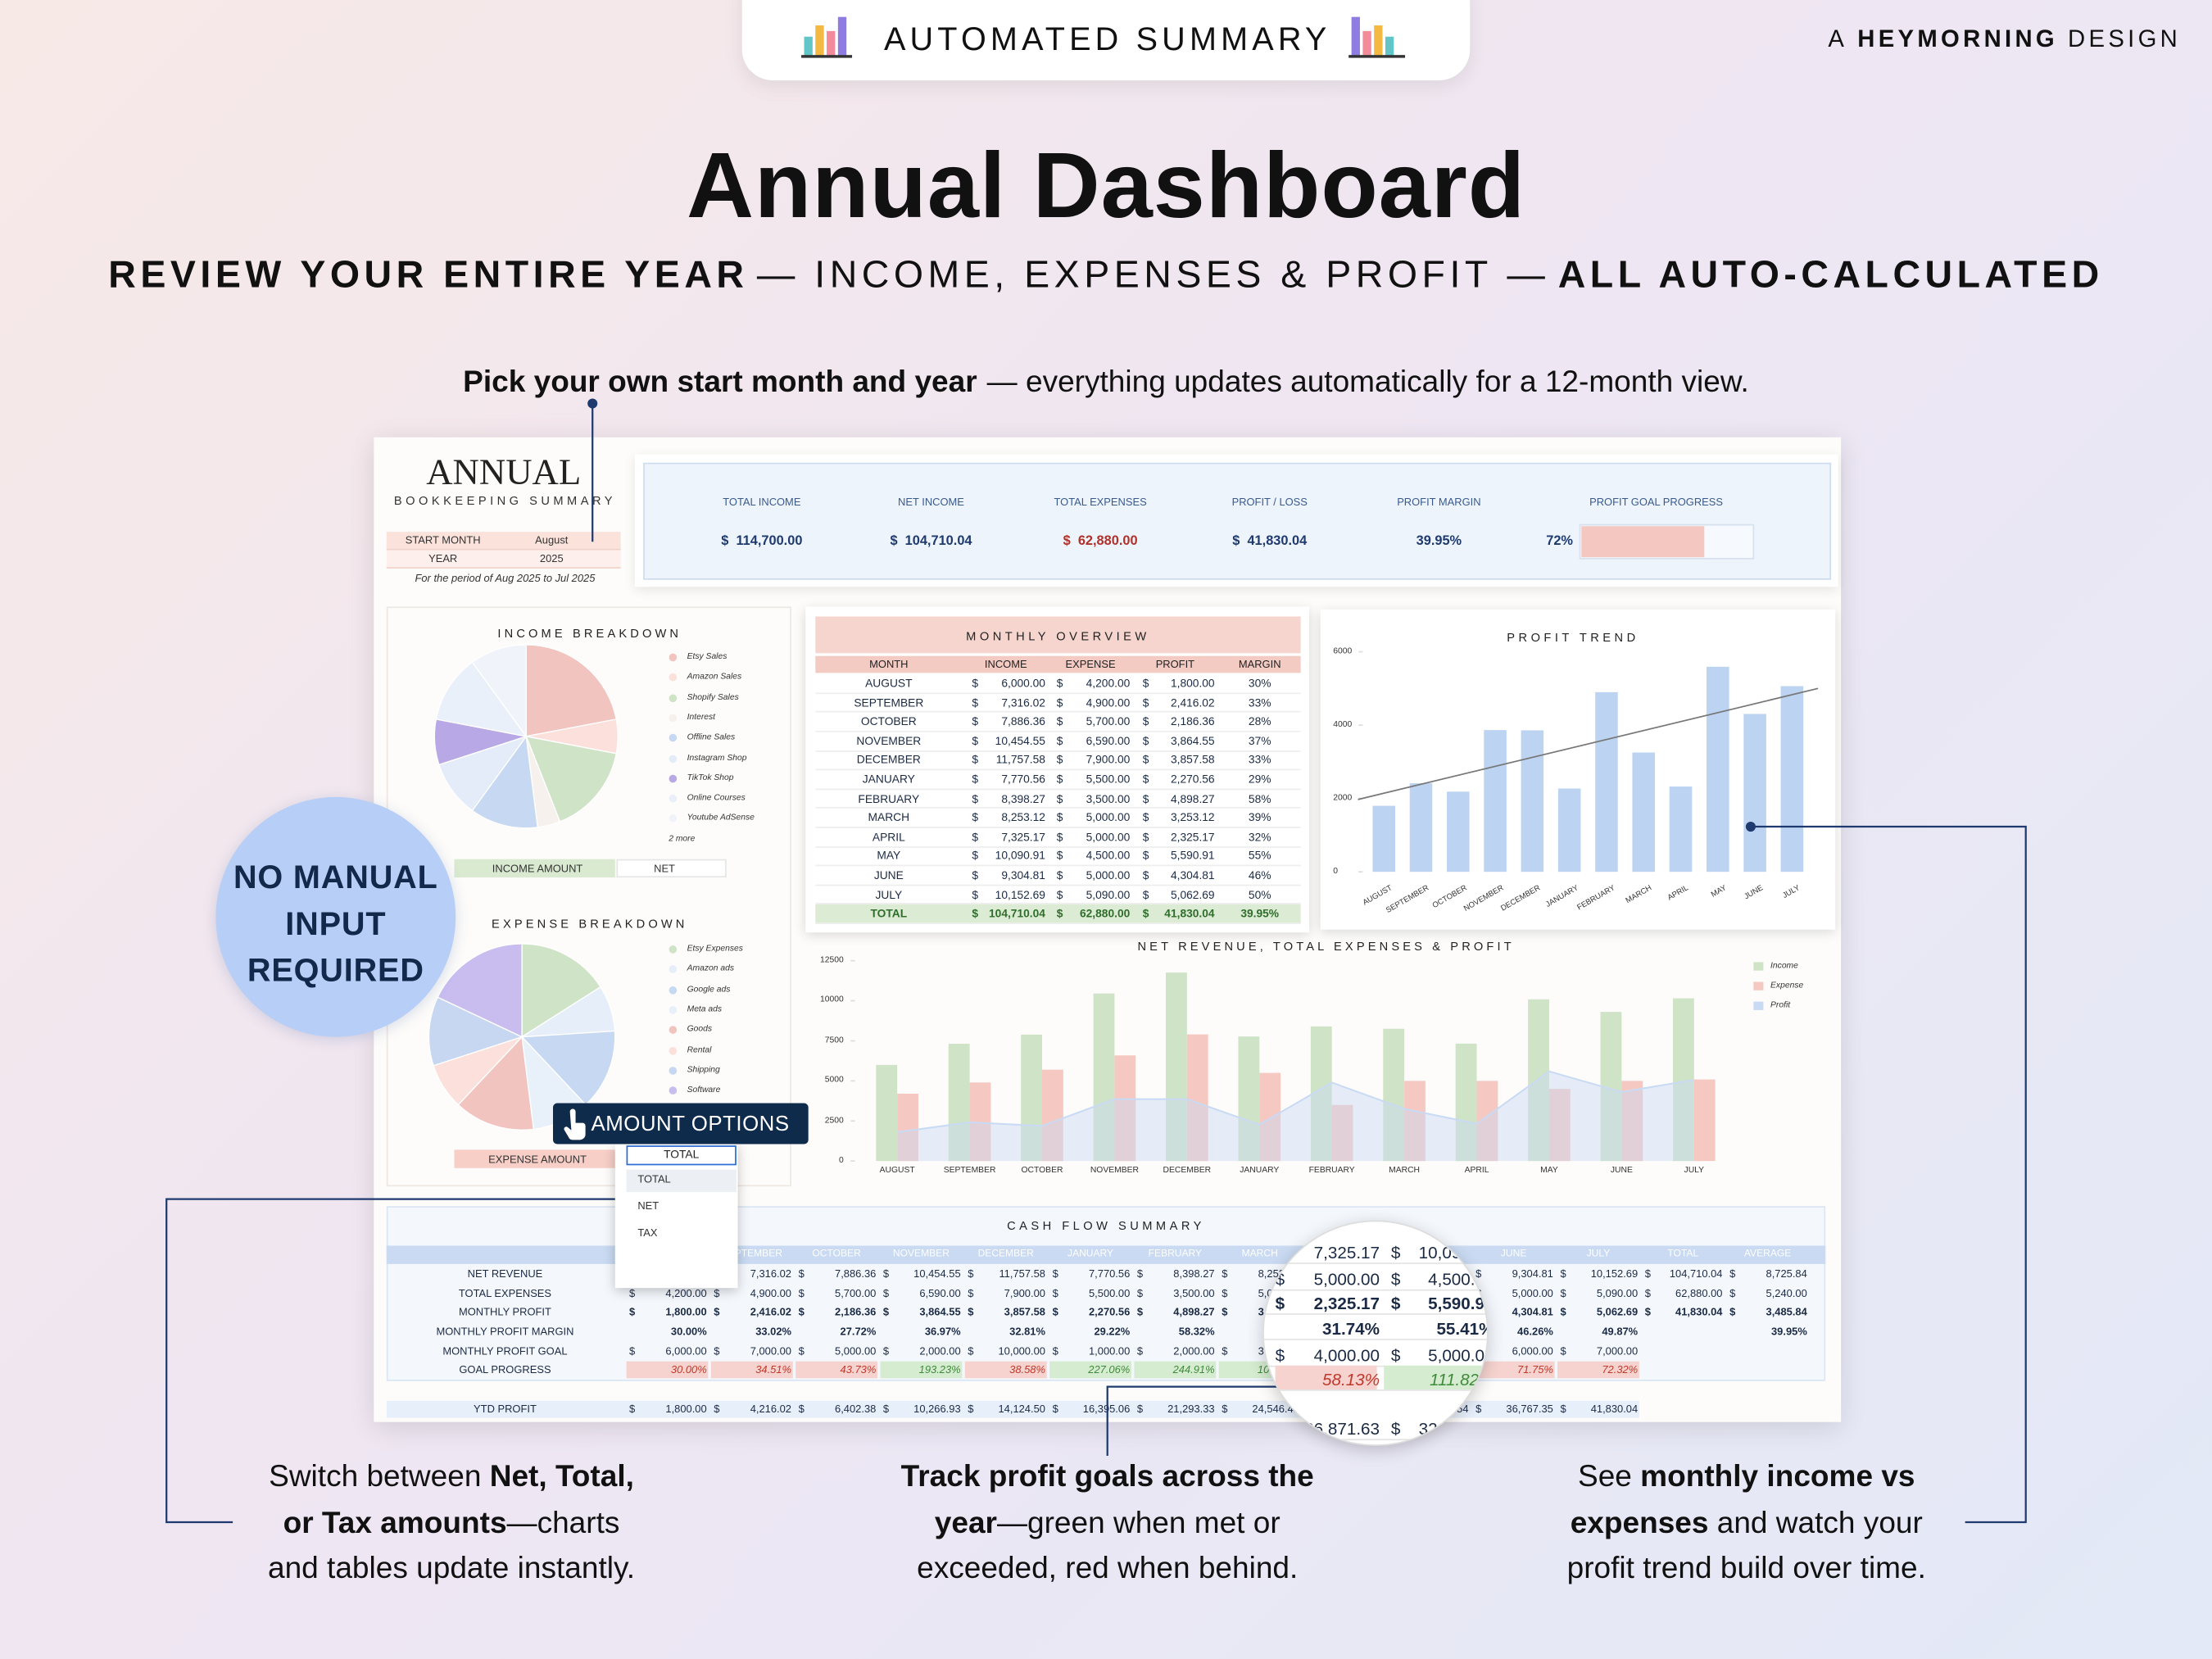 This screenshot has height=1659, width=2212. Describe the element at coordinates (1175, 664) in the screenshot. I see `column-header: PROFIT` at that location.